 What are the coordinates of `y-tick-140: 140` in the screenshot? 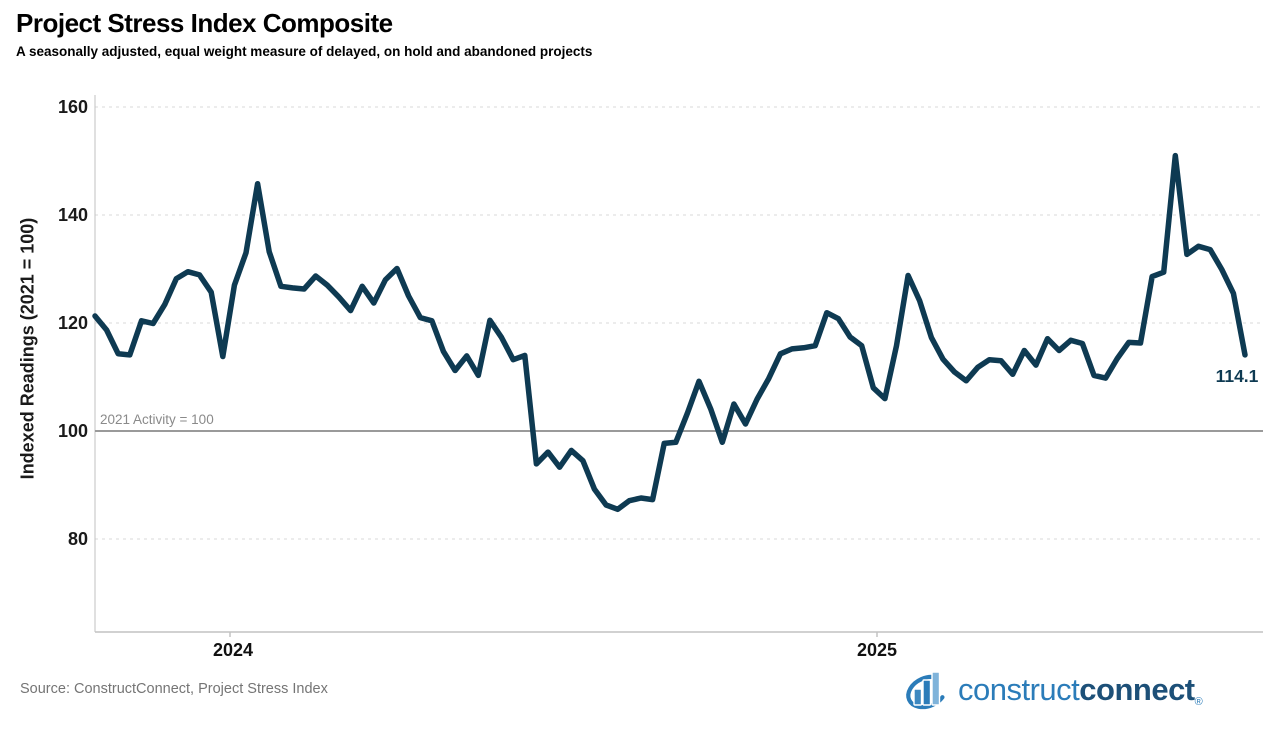 It's located at (72, 215).